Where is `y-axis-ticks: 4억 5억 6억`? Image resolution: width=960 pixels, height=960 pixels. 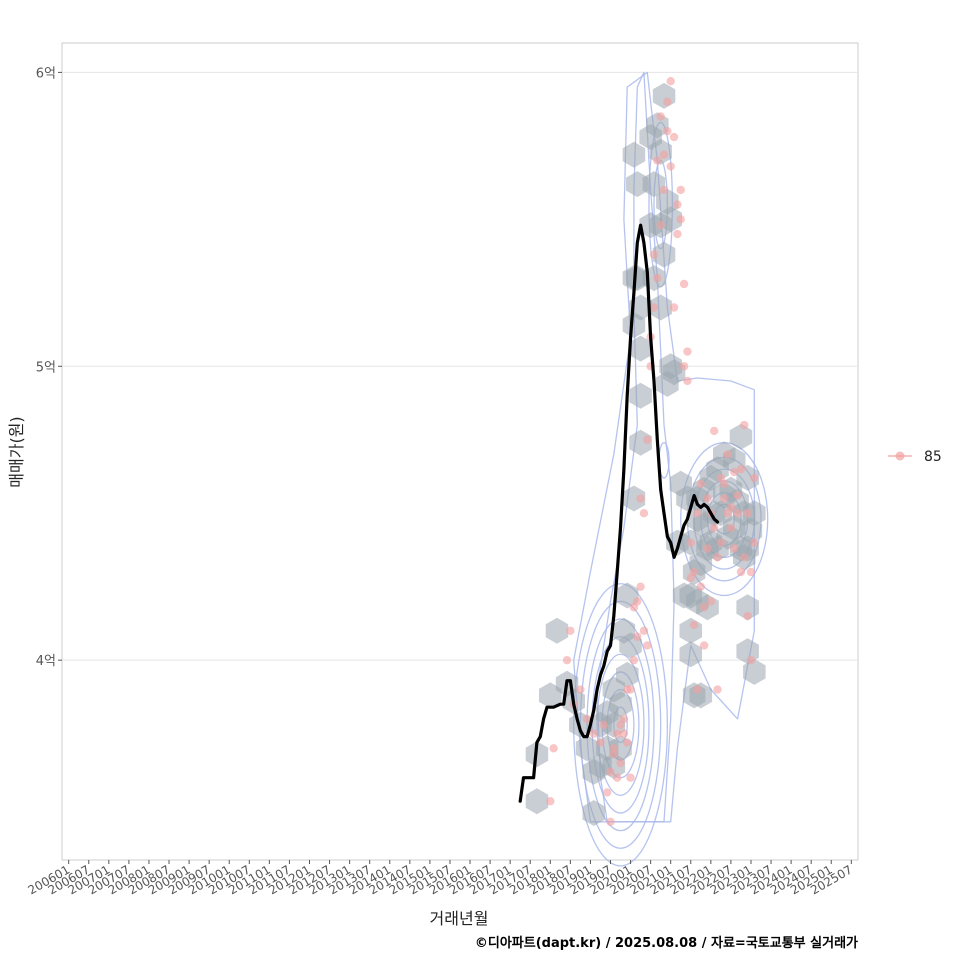
y-axis-ticks: 4억 5억 6억 is located at coordinates (49, 367).